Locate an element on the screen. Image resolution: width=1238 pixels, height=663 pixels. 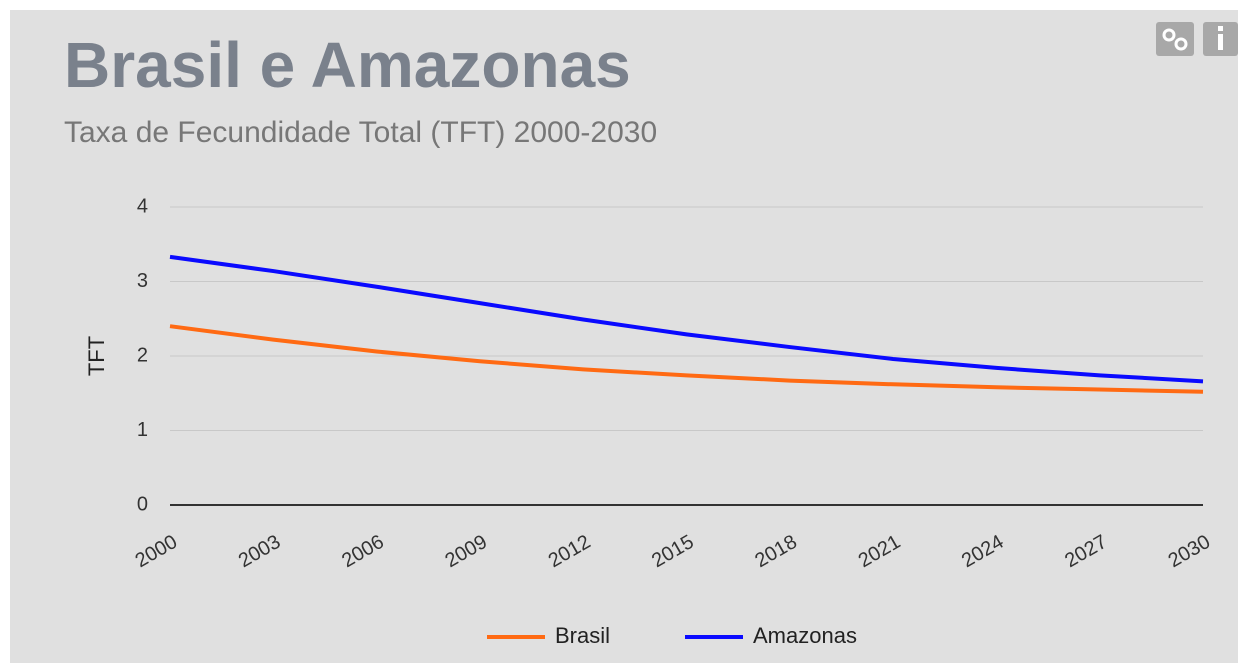
legend-label: Brasil is located at coordinates (582, 635).